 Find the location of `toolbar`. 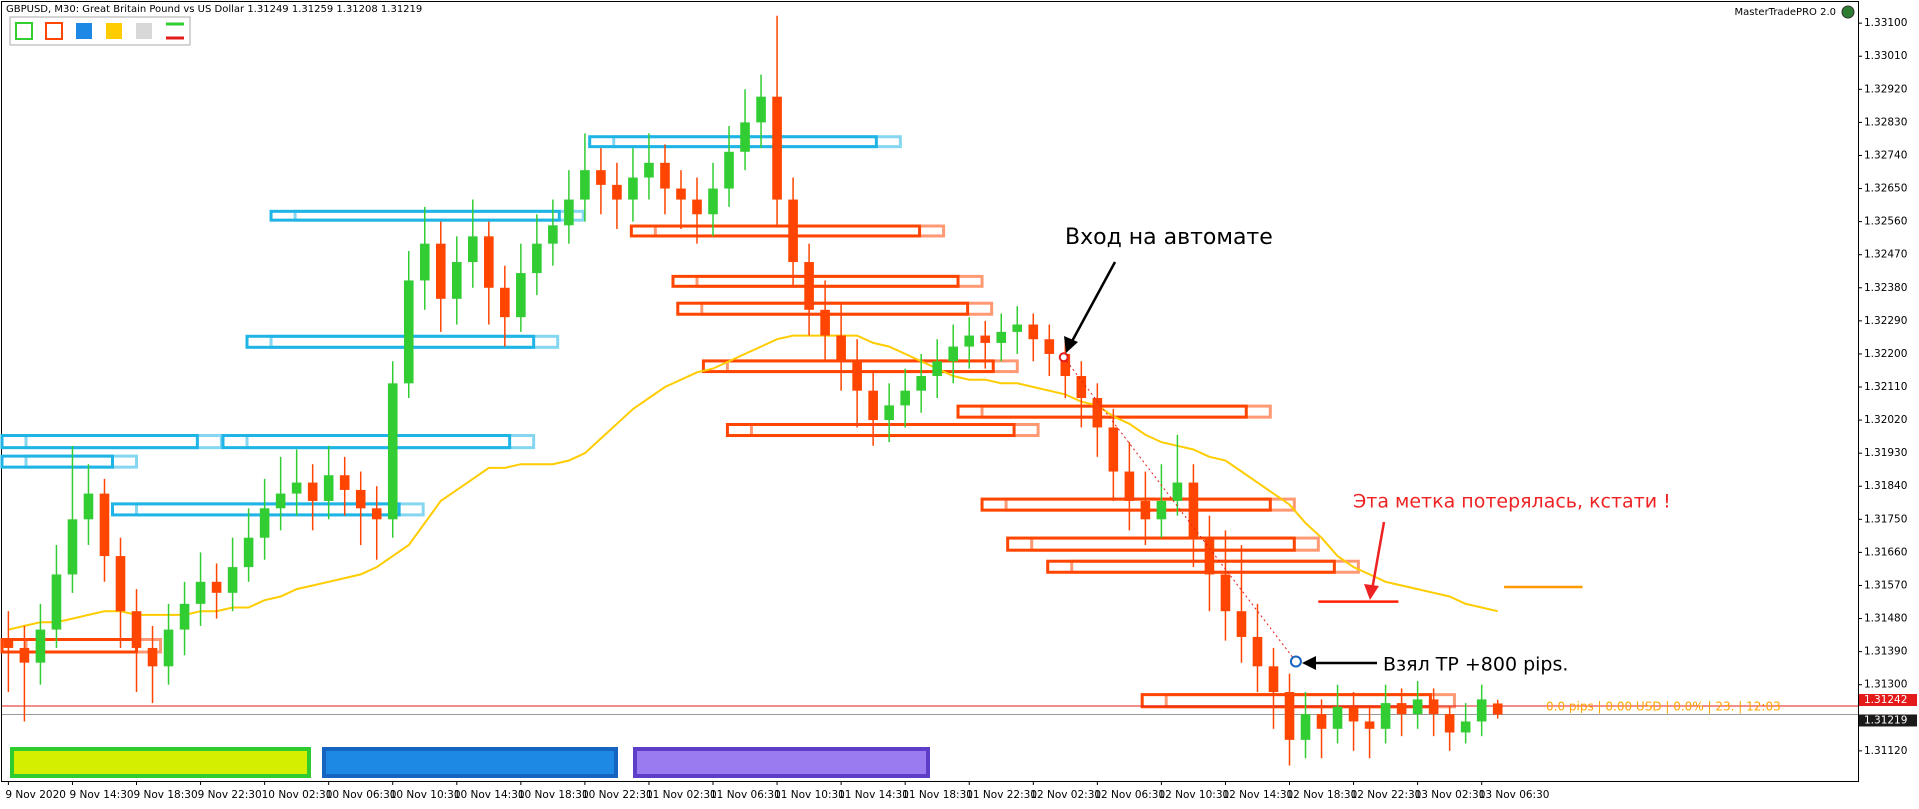

toolbar is located at coordinates (100, 31).